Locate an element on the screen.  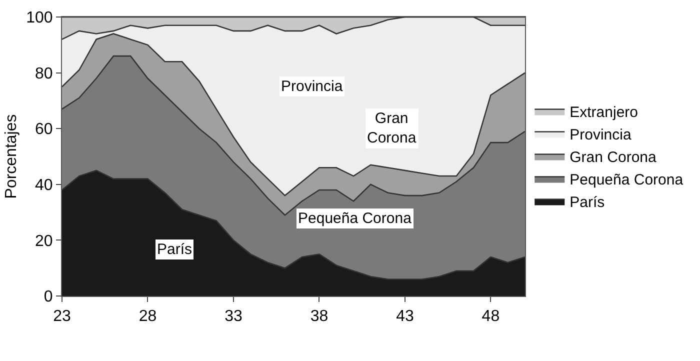
x-tick-label: 28 is located at coordinates (147, 317).